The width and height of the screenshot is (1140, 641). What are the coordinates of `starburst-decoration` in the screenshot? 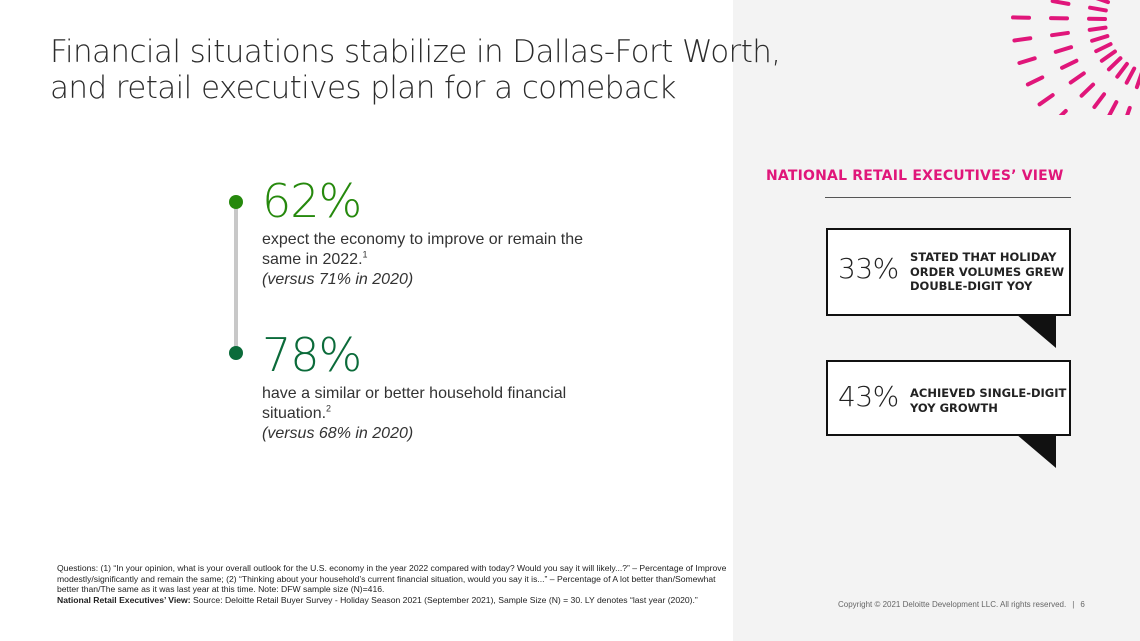 It's located at (1075, 57).